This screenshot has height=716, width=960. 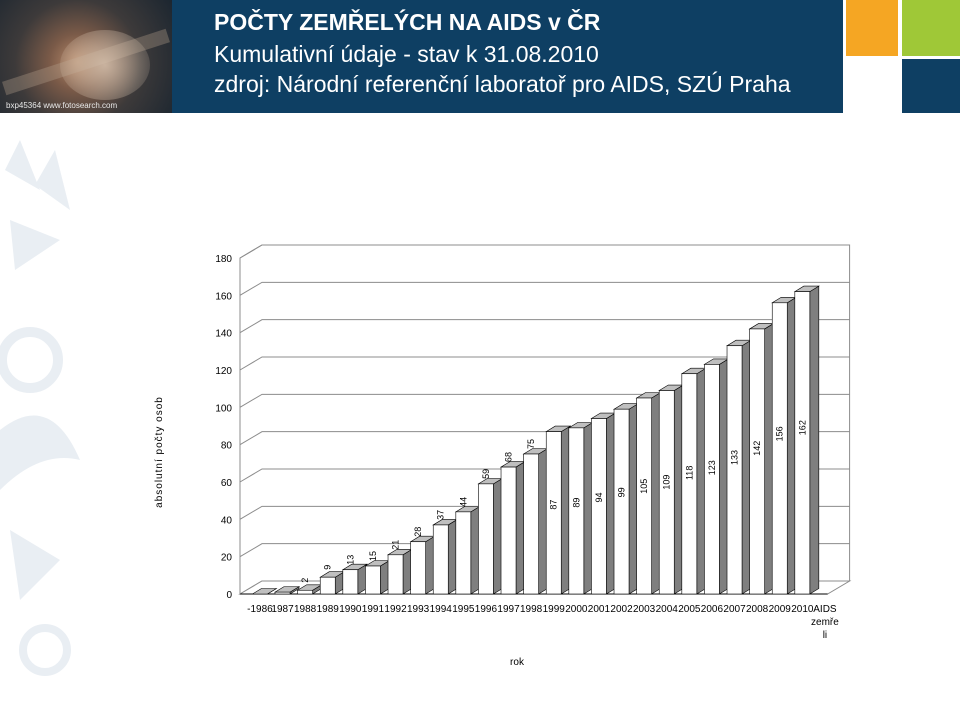 I want to click on x-tick-label: 2000, so click(x=576, y=609).